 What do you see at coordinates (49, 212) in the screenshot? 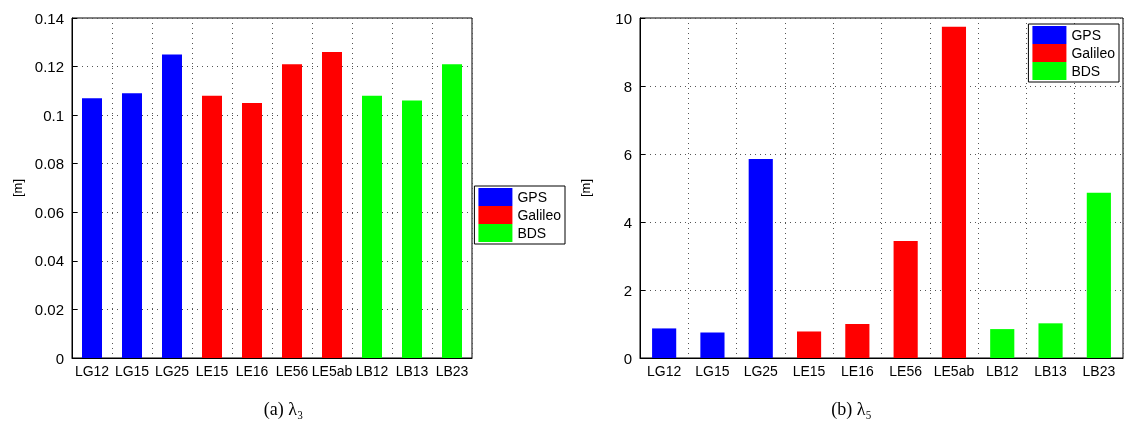
I see `y-tick-label: 0.06` at bounding box center [49, 212].